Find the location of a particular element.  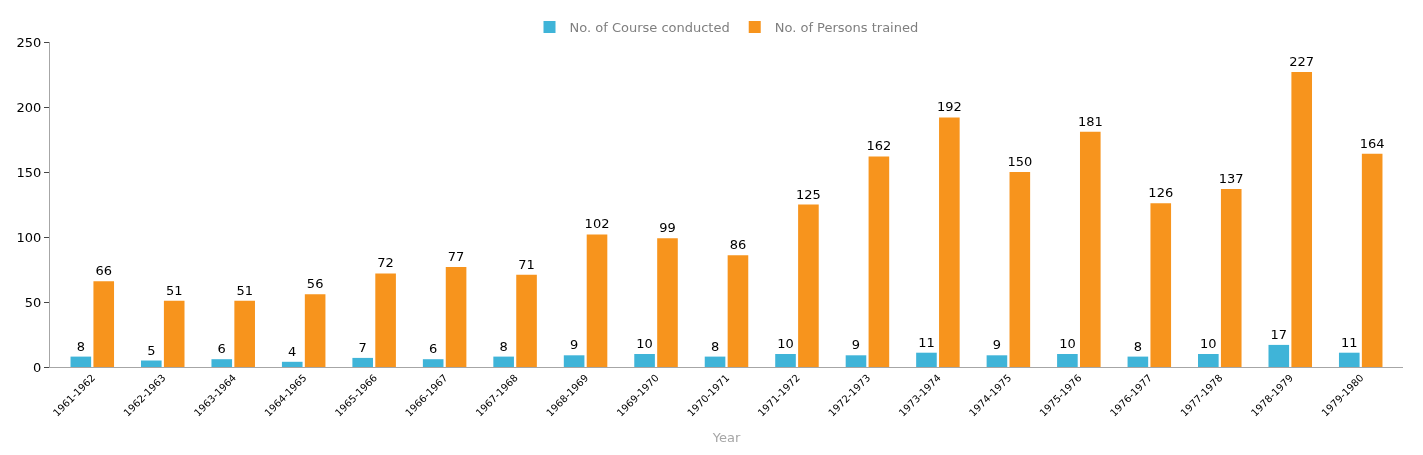

data-label: 181 is located at coordinates (1090, 121).